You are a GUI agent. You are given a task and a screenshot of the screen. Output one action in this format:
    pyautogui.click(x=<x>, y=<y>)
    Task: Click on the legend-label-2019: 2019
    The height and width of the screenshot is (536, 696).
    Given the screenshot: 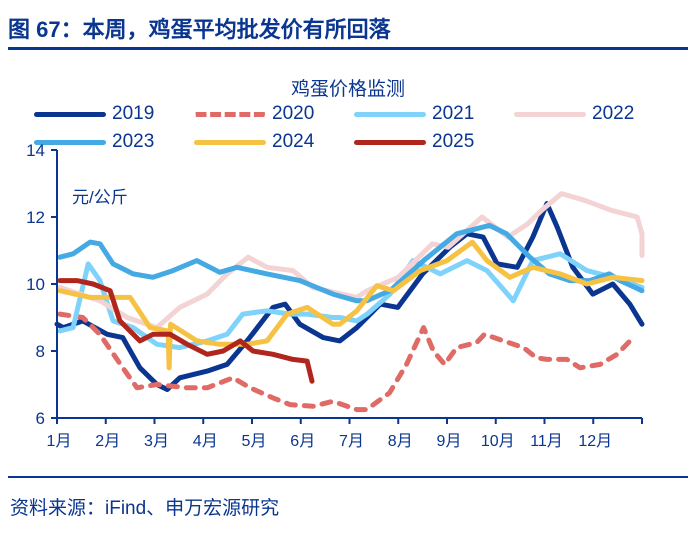 What is the action you would take?
    pyautogui.click(x=133, y=113)
    